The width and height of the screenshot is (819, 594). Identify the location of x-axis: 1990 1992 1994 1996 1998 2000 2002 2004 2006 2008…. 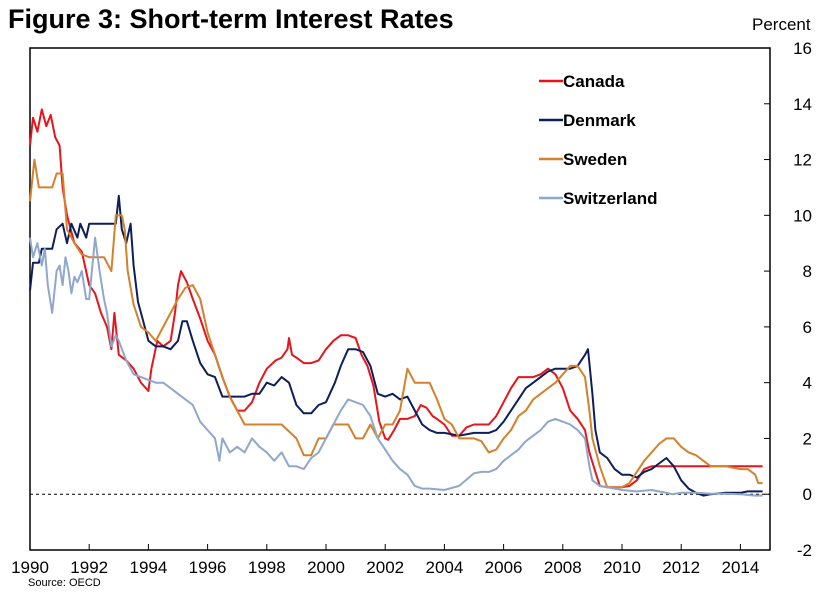
(385, 560).